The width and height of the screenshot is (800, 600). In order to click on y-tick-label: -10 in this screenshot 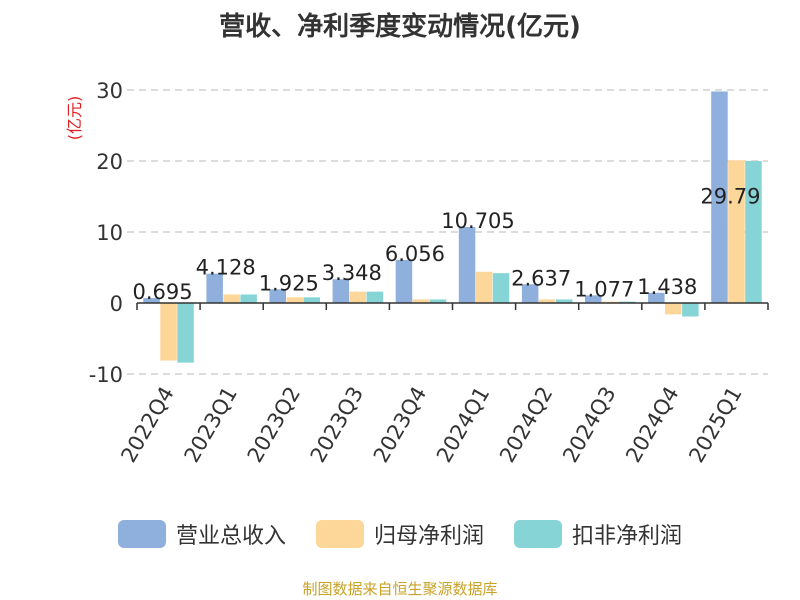, I will do `click(106, 375)`.